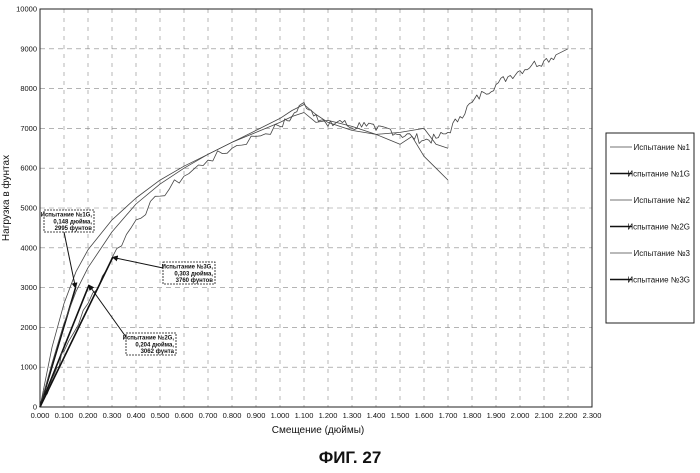  What do you see at coordinates (328, 415) in the screenshot?
I see `x-tick-label: 1.200` at bounding box center [328, 415].